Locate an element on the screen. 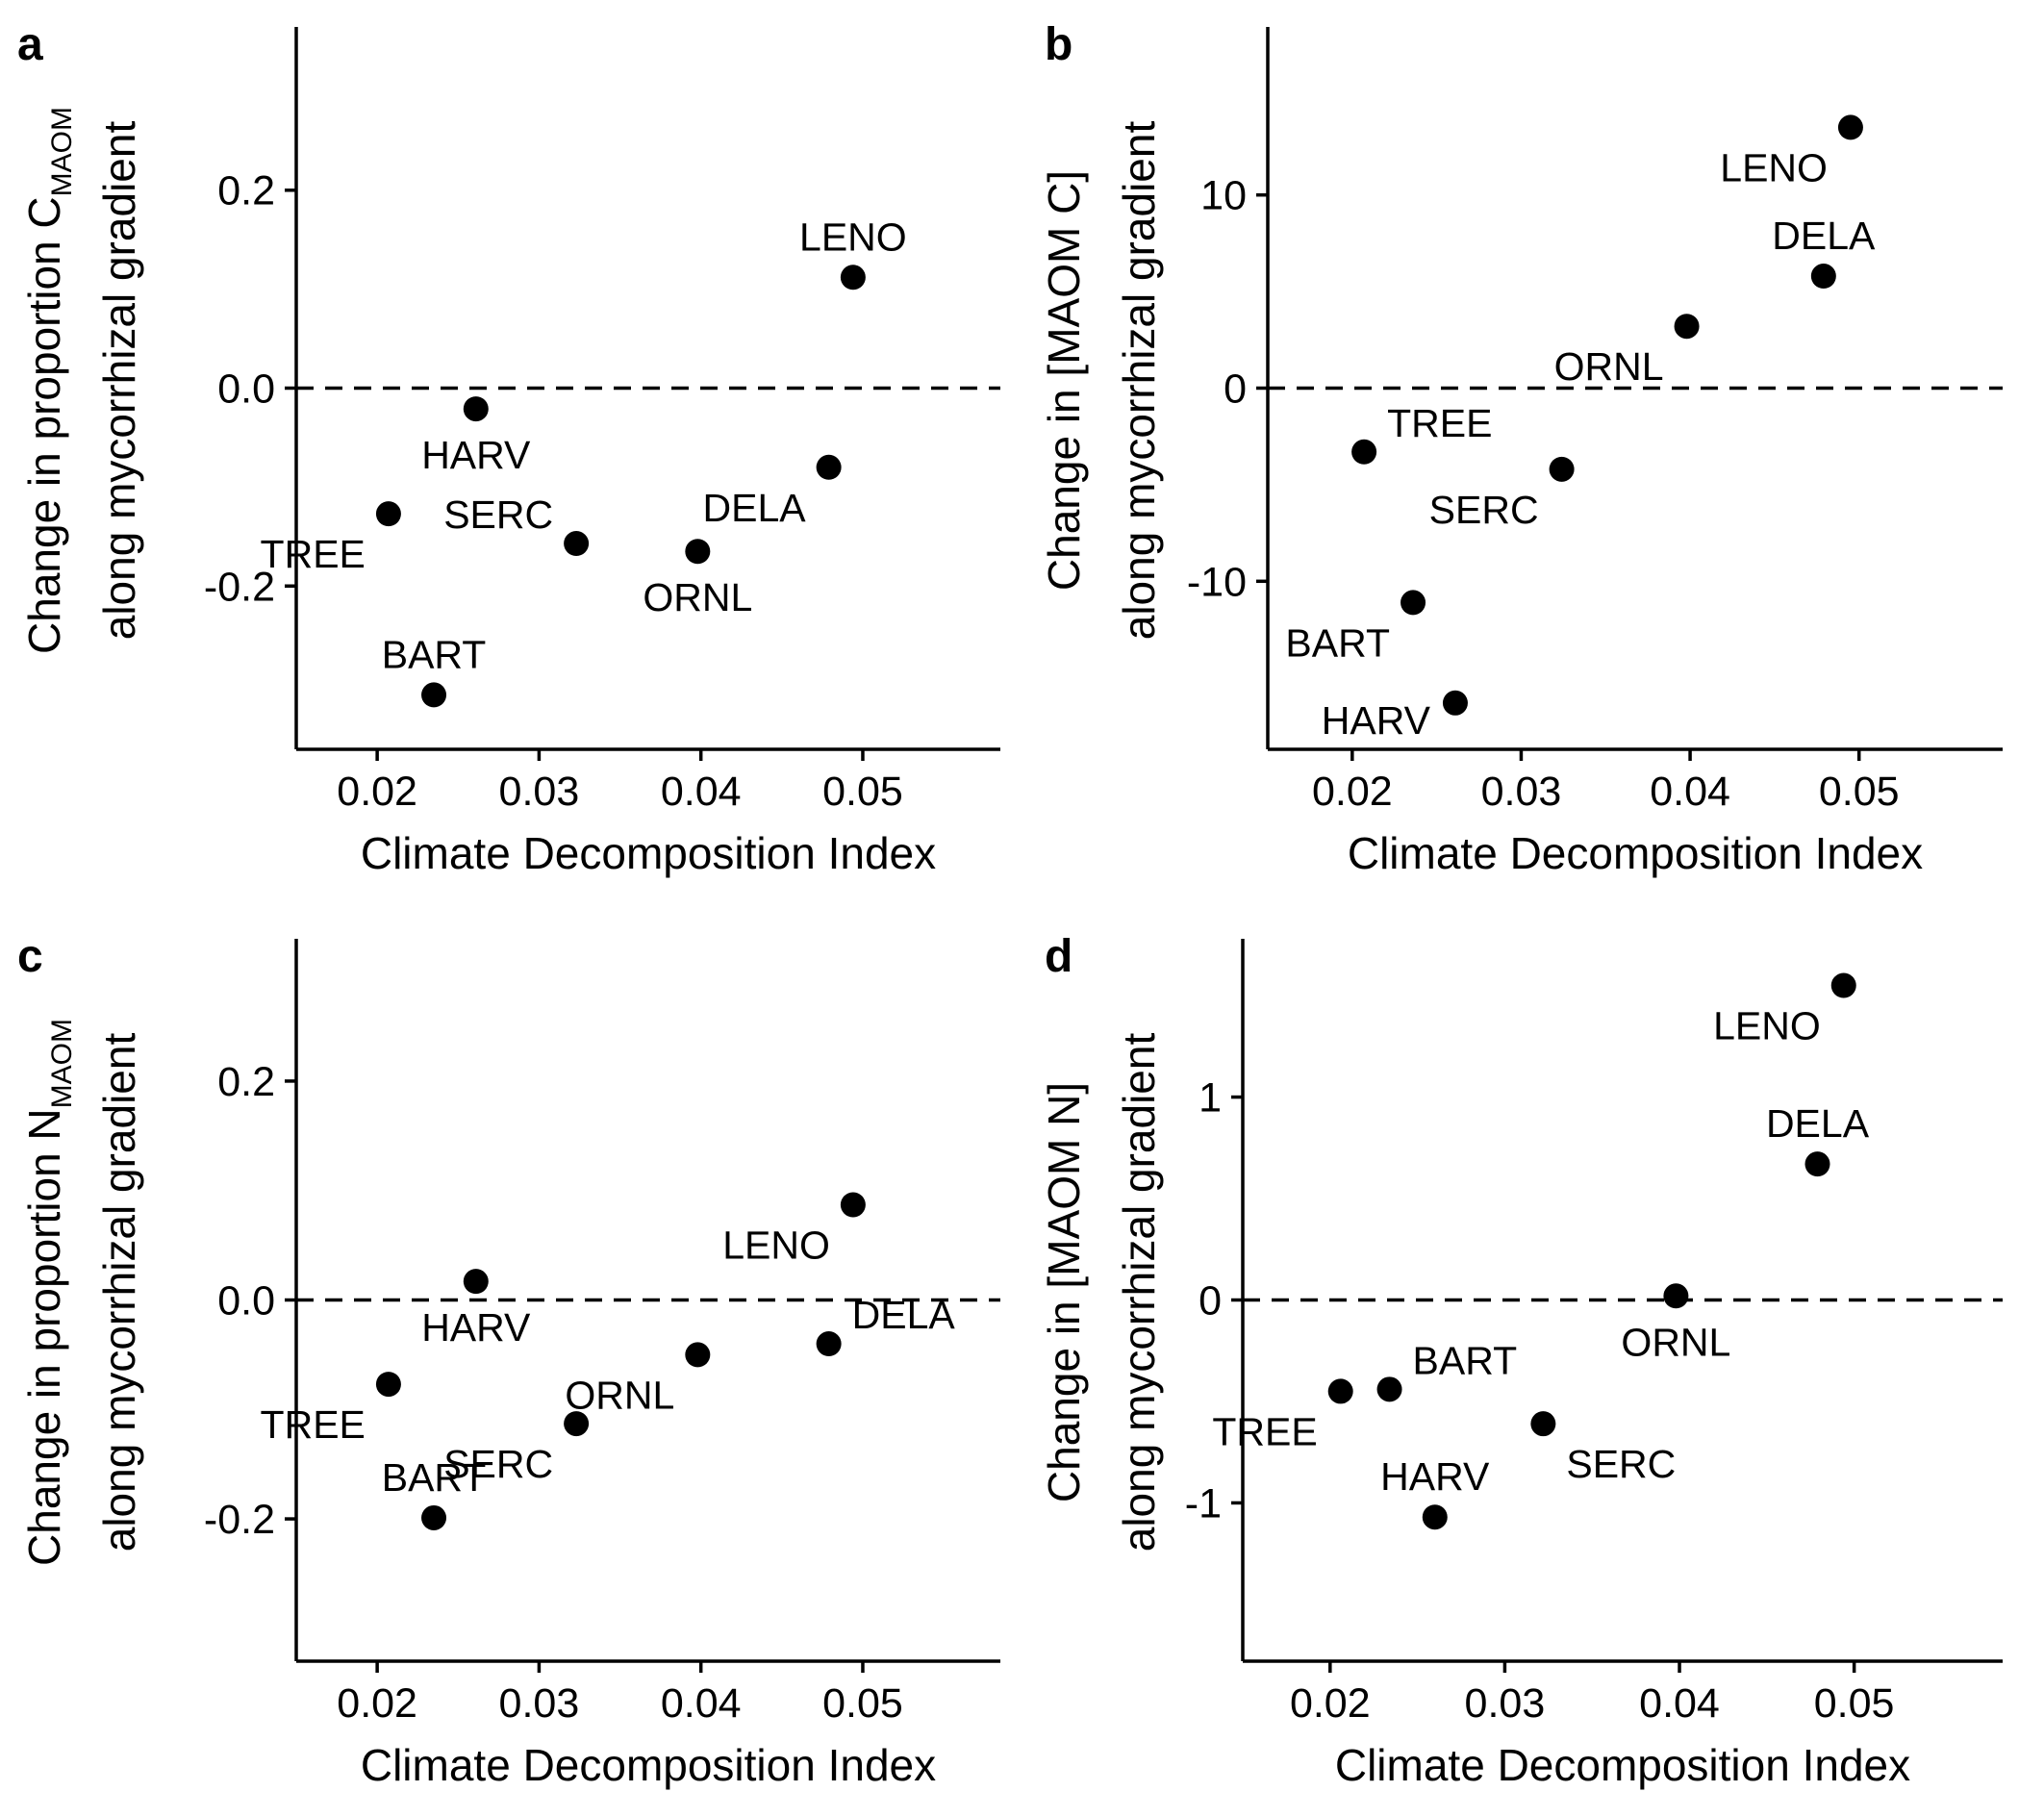  y-tick-label: 10 is located at coordinates (1223, 196).